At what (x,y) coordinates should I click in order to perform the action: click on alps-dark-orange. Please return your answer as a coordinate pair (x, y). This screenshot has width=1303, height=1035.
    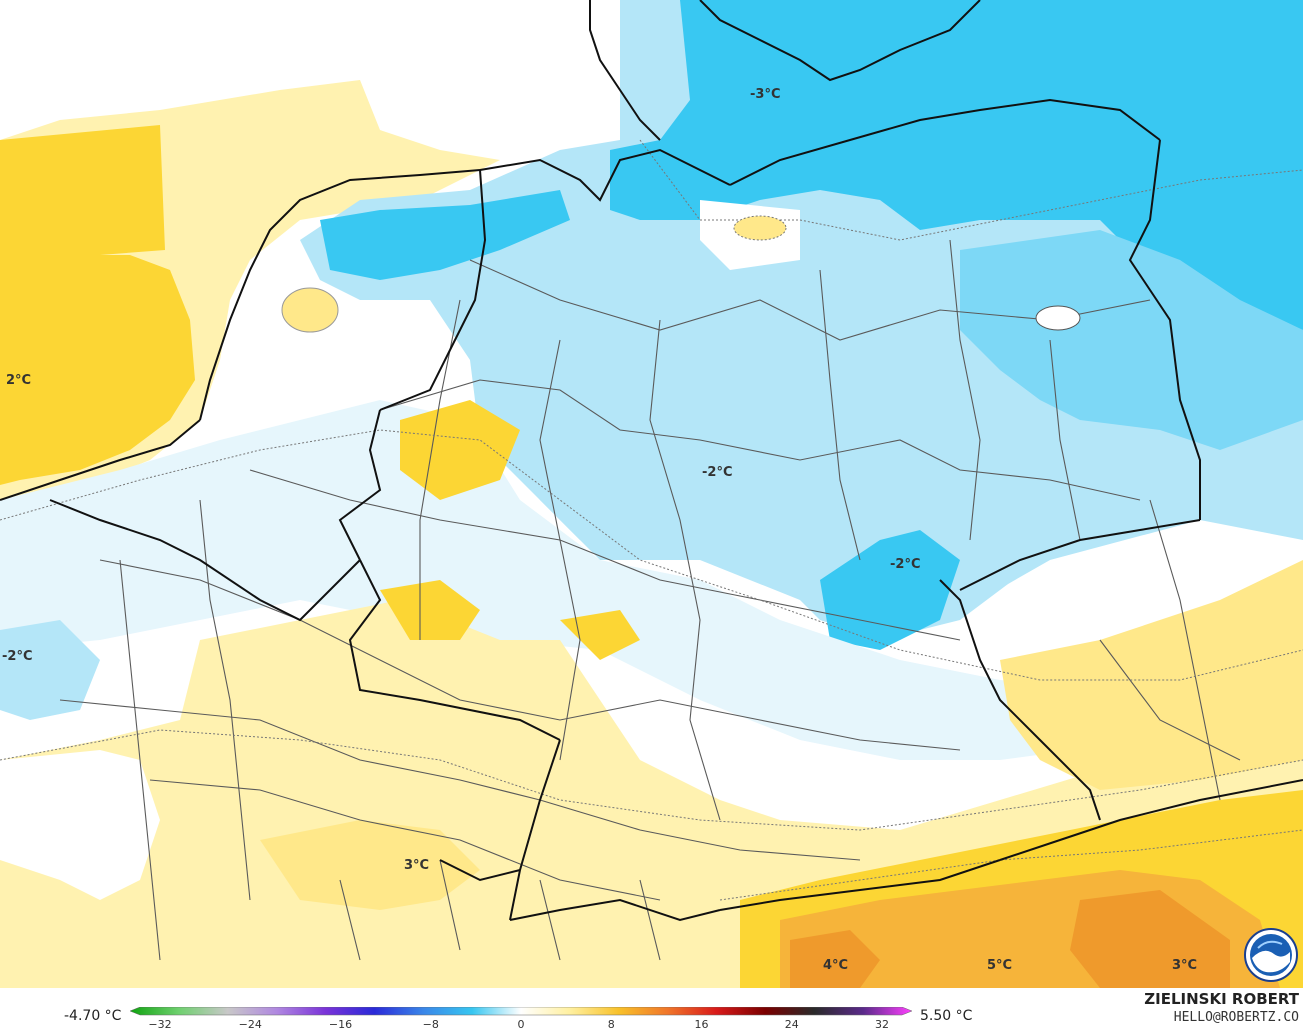
    Looking at the image, I should click on (835, 959).